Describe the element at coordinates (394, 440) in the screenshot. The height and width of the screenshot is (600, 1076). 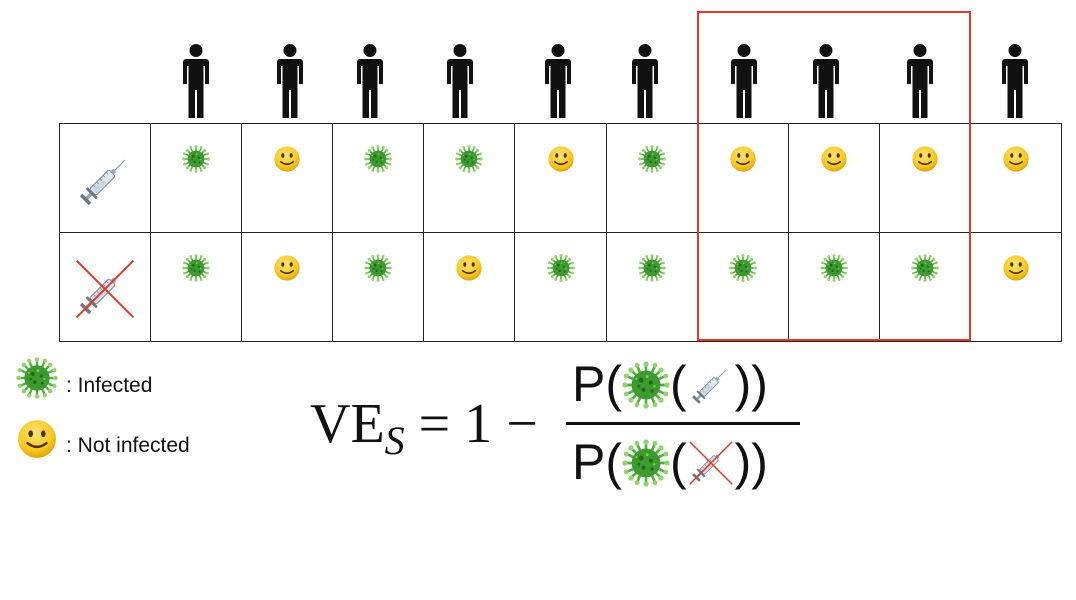
I see `formula-subscript: S` at that location.